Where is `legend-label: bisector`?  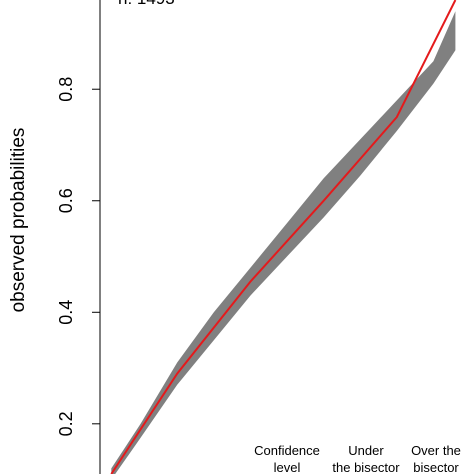
legend-label: bisector is located at coordinates (436, 467).